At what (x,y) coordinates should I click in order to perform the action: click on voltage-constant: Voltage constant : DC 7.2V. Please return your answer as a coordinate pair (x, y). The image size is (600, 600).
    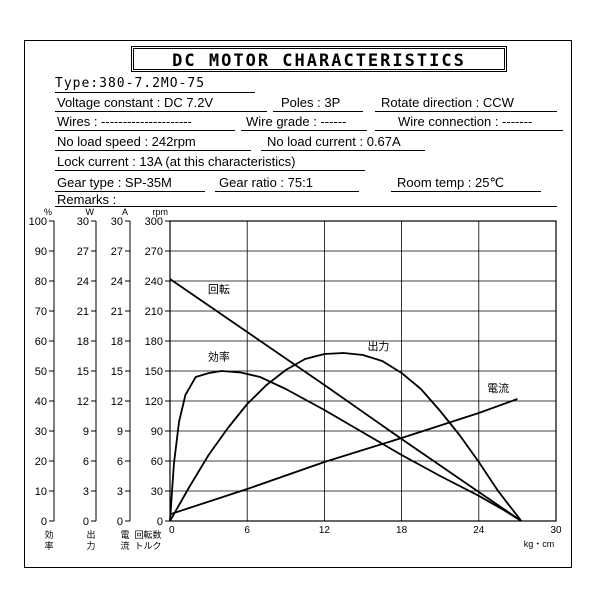
    Looking at the image, I should click on (135, 102).